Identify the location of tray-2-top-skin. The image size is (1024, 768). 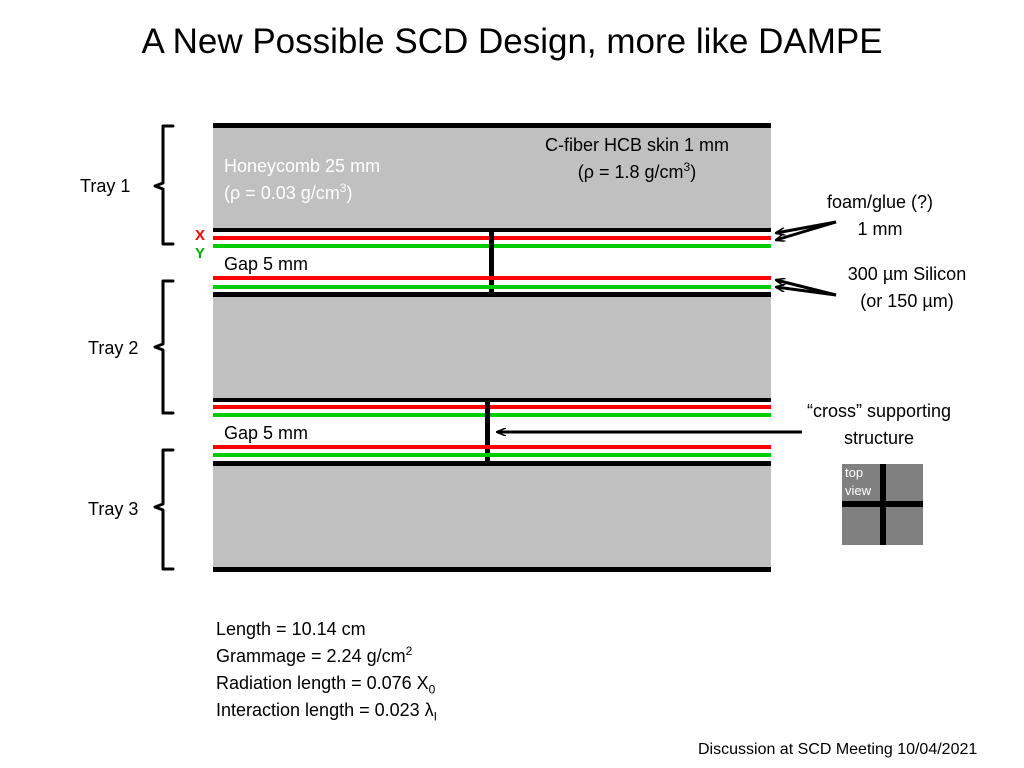
(492, 294).